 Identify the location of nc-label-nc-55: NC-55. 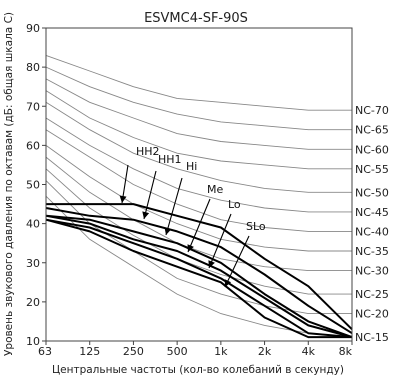
(372, 169).